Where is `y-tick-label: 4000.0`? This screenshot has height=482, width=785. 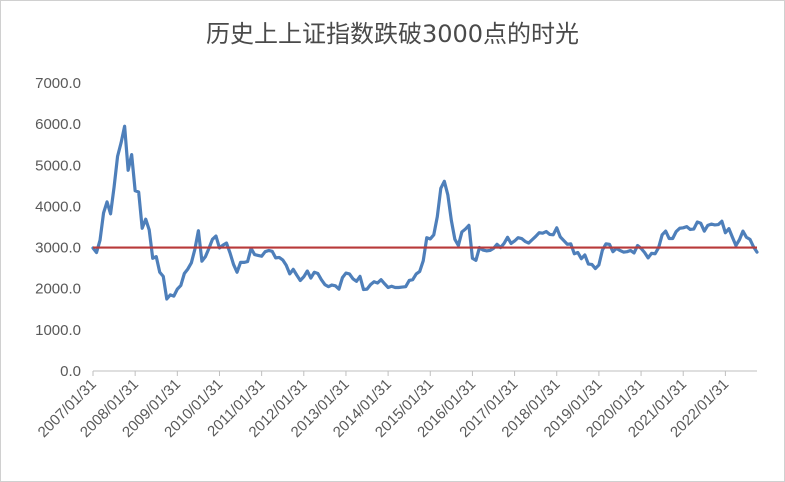 y-tick-label: 4000.0 is located at coordinates (58, 206).